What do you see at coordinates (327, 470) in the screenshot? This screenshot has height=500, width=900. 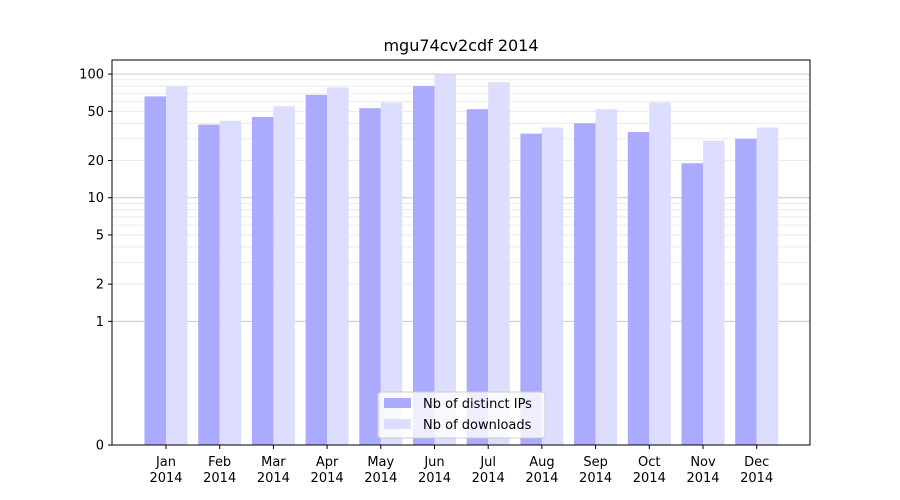 I see `x-tick-label: Apr 2014` at bounding box center [327, 470].